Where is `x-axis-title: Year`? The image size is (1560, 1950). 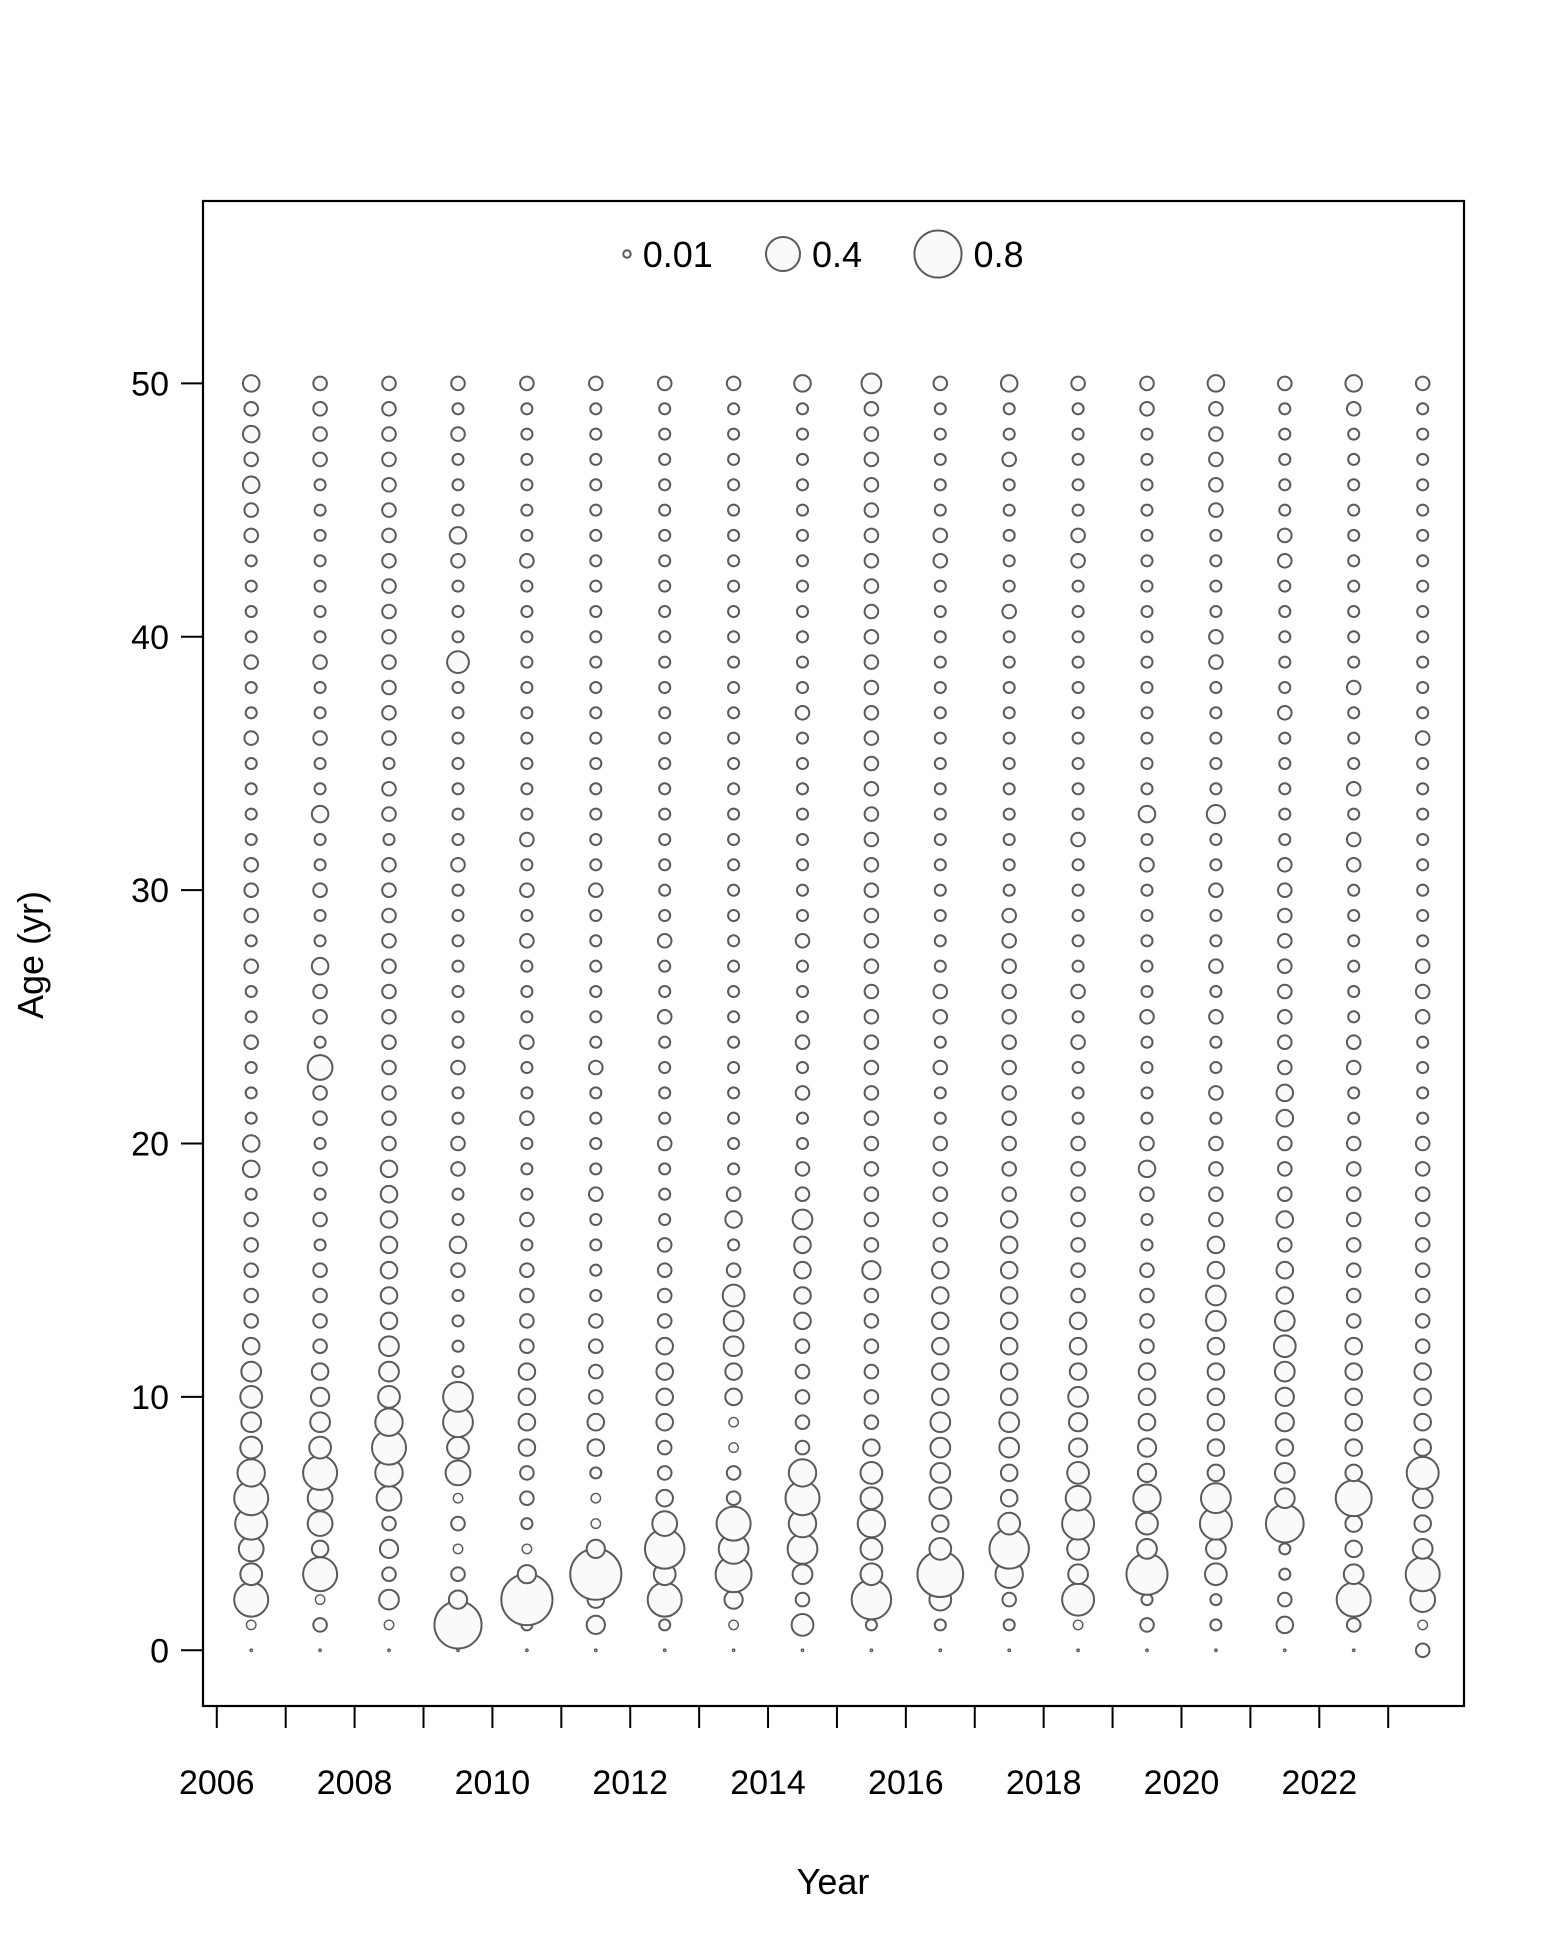
x-axis-title: Year is located at coordinates (833, 1881).